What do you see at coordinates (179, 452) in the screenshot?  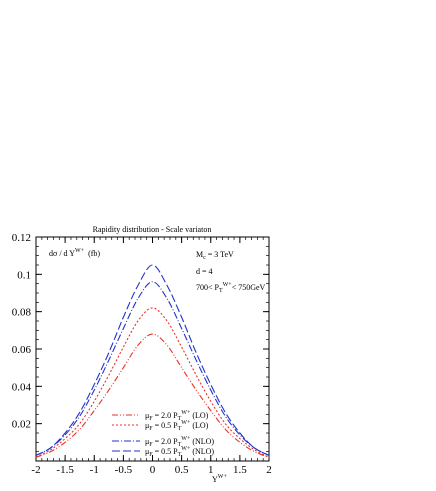 I see `legend-label: μF = 0.5 PTW+ (NLO)` at bounding box center [179, 452].